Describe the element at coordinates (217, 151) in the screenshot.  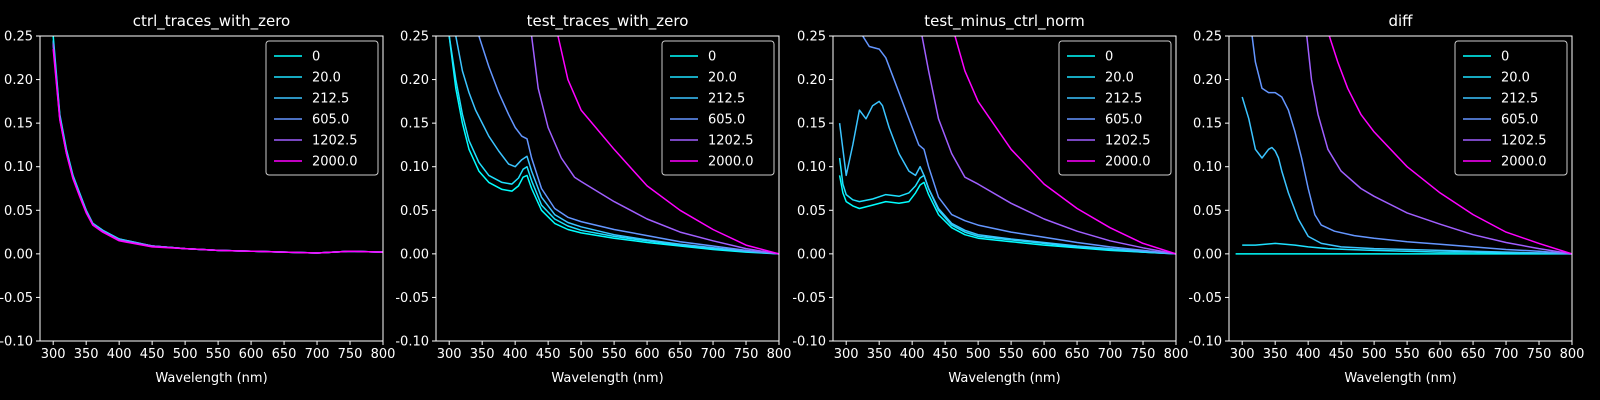
I see `series-line-2000.0` at that location.